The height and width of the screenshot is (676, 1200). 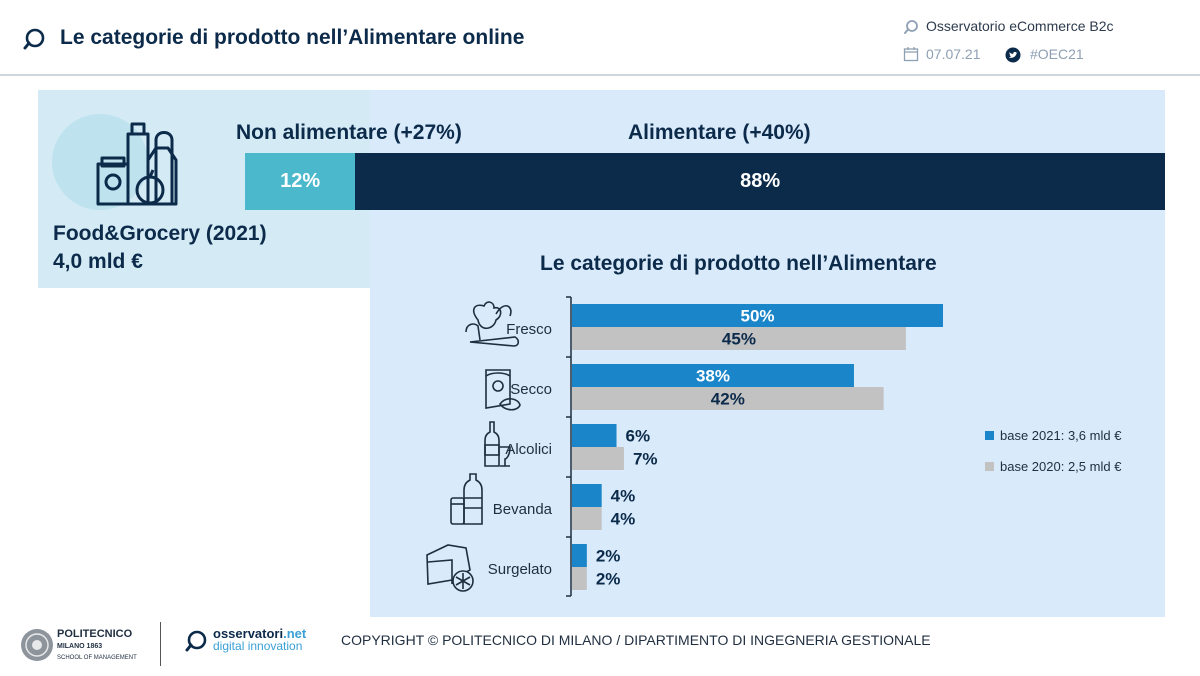 What do you see at coordinates (450, 568) in the screenshot?
I see `frozen-food-icon` at bounding box center [450, 568].